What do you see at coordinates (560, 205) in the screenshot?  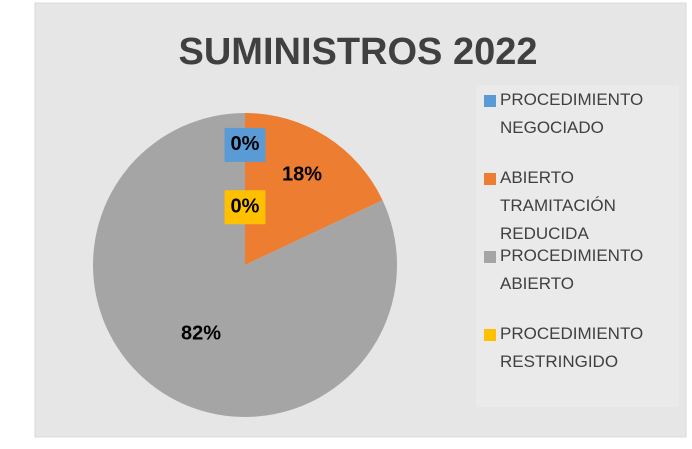 I see `legend-label: ABIERTO TRAMITACIÓN REDUCIDA` at bounding box center [560, 205].